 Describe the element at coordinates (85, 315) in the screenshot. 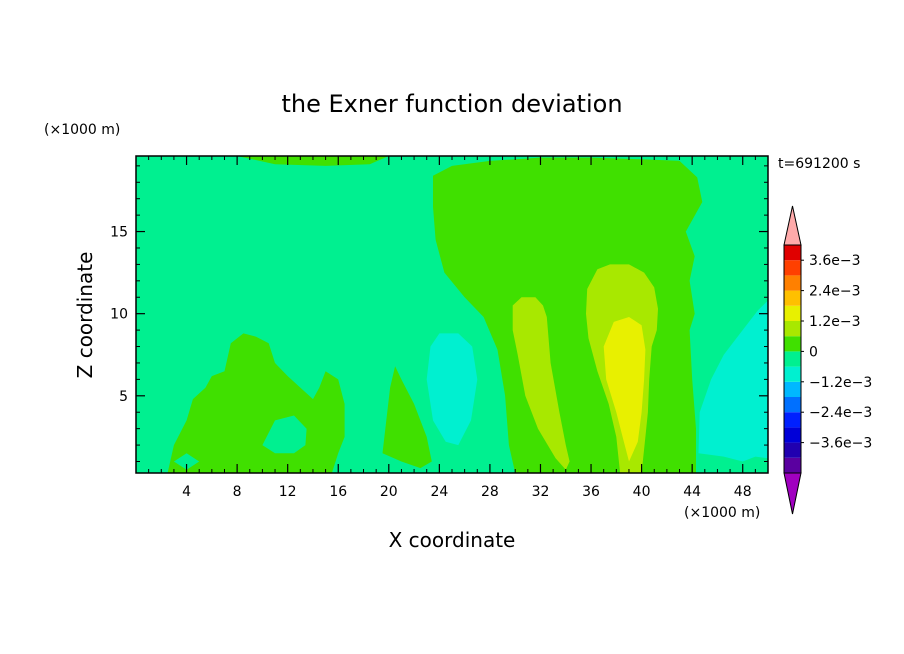

I see `y-axis-label: Z coordinate` at that location.